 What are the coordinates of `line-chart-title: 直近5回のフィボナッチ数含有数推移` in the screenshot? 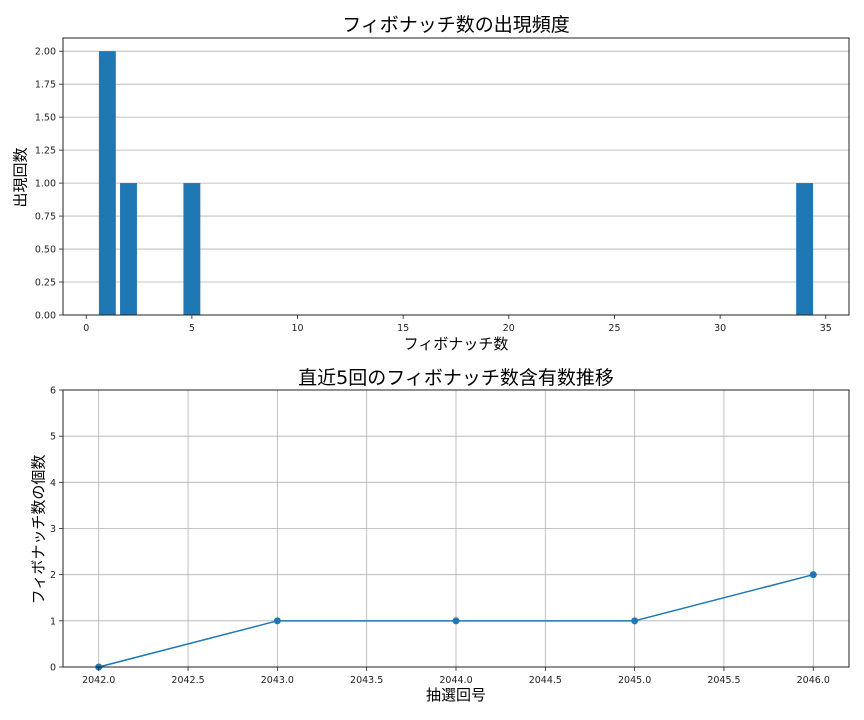 It's located at (456, 378).